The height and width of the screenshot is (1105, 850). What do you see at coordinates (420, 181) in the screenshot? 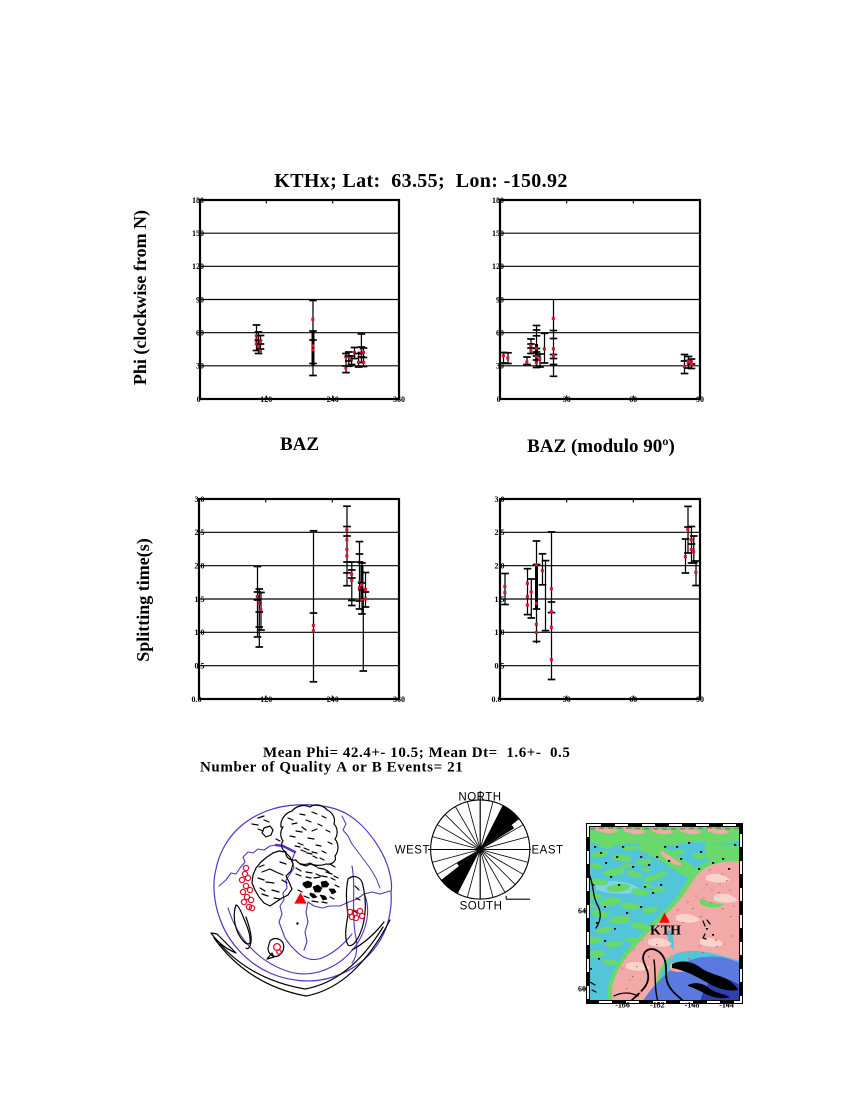
I see `svg-text:KTHx; Lat: 63.55; Lon: -150.: KTHx; Lat: 63.55; Lon: -150.92` at bounding box center [420, 181].